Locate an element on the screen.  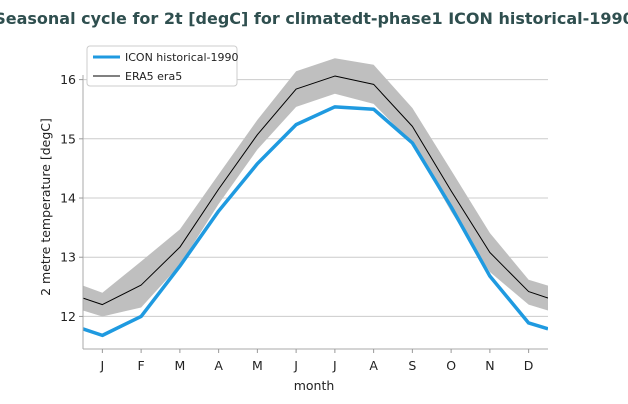
legend: ICON historical-1990 ERA5 era5 is located at coordinates (162, 66).